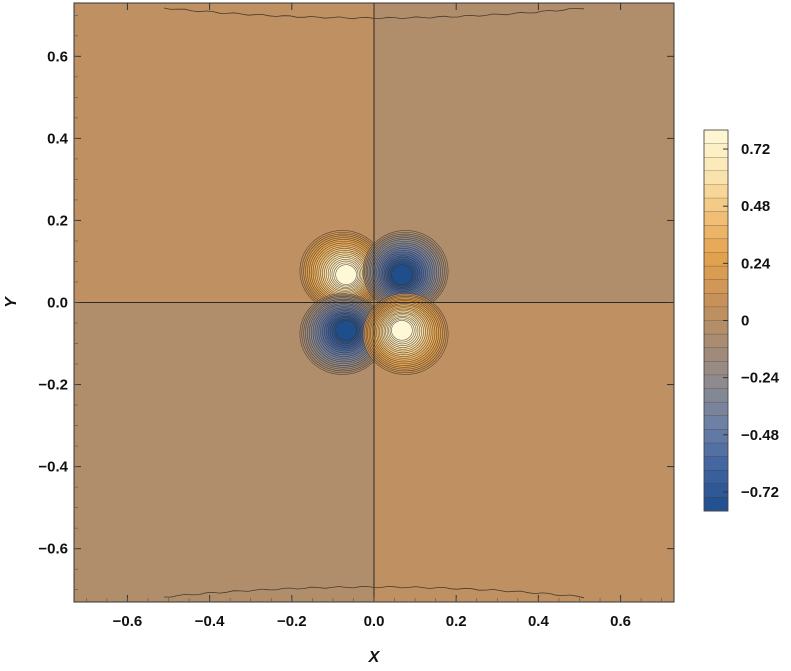 The width and height of the screenshot is (791, 671). Describe the element at coordinates (745, 321) in the screenshot. I see `colorbar-tick-label: 0` at that location.